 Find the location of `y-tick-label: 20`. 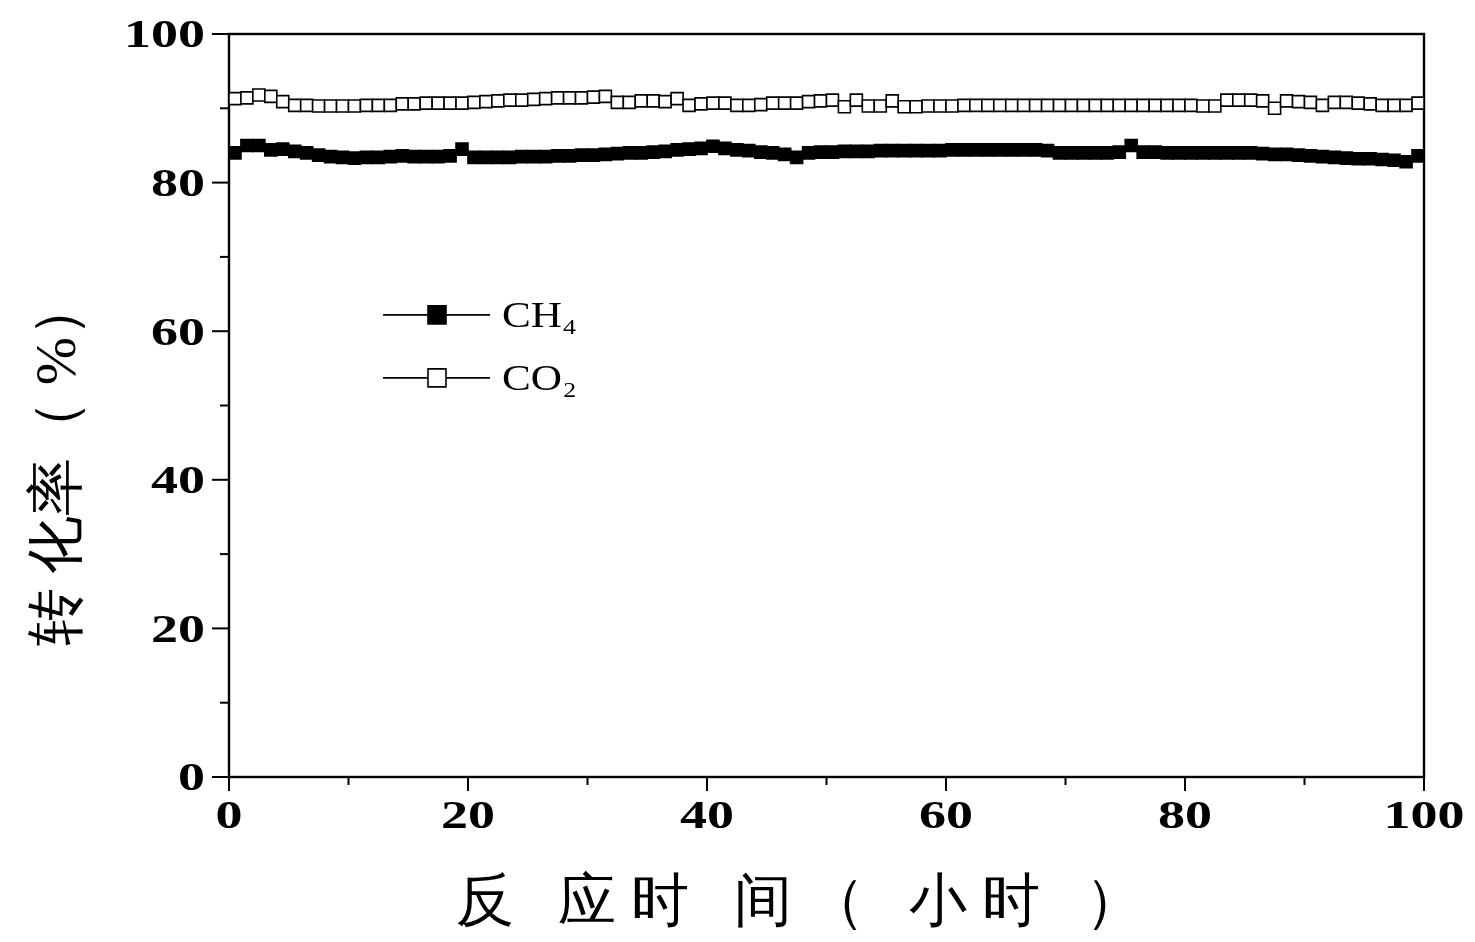

y-tick-label: 20 is located at coordinates (178, 628).